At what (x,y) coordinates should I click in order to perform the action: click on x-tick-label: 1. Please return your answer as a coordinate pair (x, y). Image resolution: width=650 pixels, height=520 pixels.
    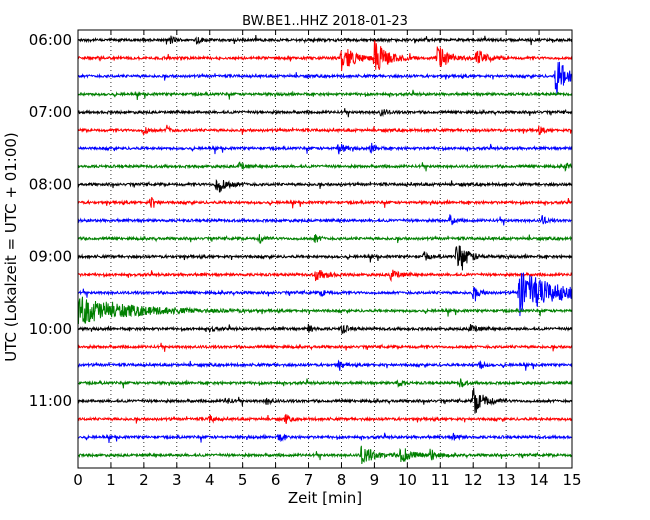
    Looking at the image, I should click on (111, 480).